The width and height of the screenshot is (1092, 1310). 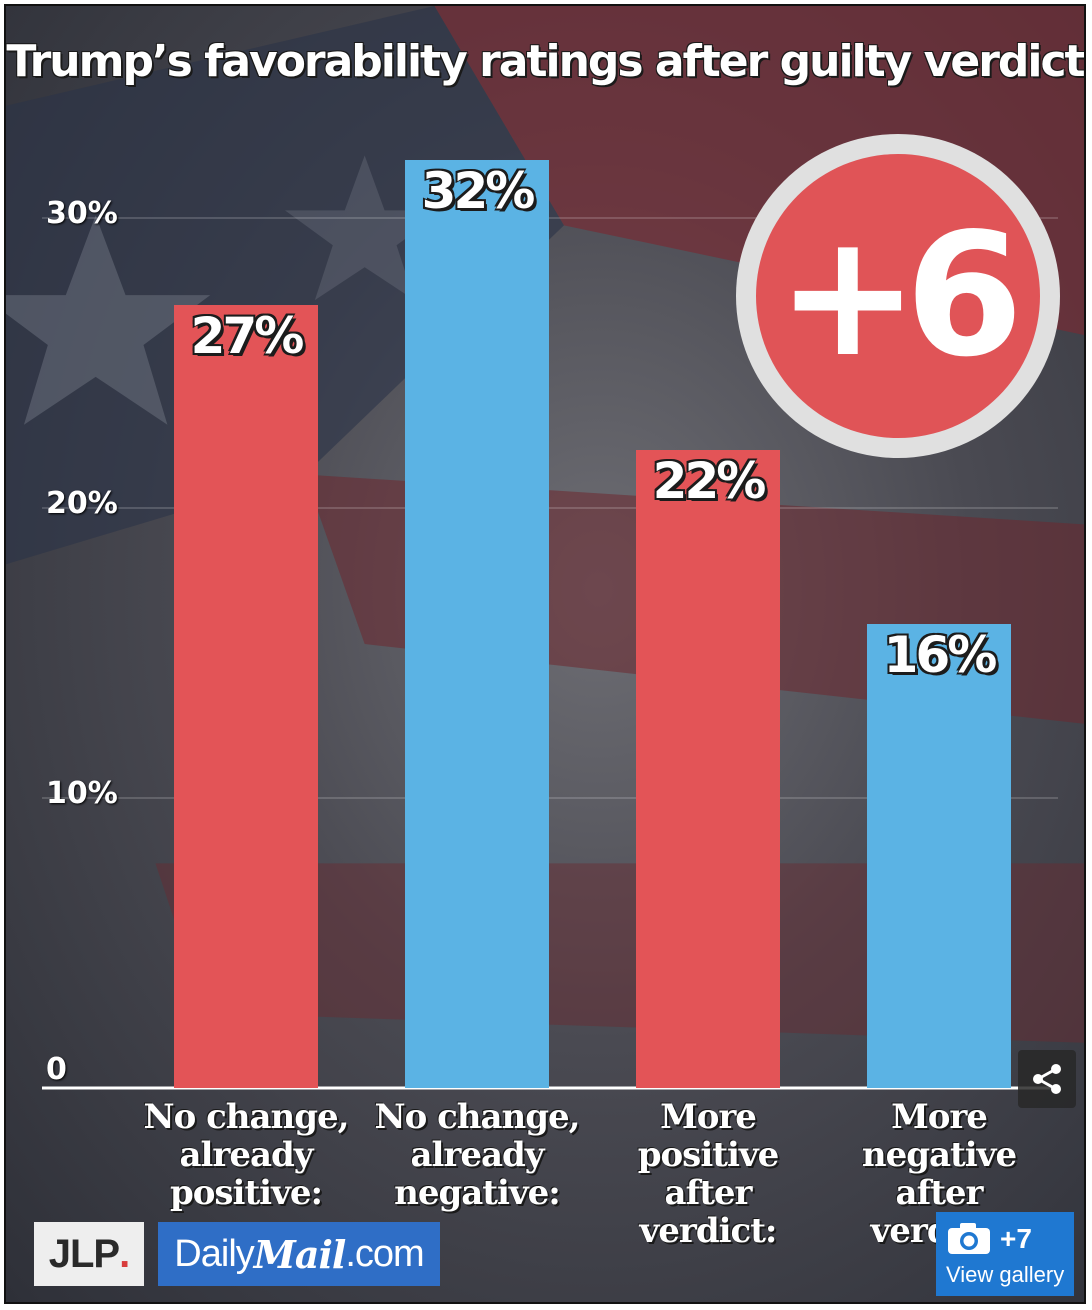 What do you see at coordinates (384, 1253) in the screenshot?
I see `daily-mail-logo-com: .com` at bounding box center [384, 1253].